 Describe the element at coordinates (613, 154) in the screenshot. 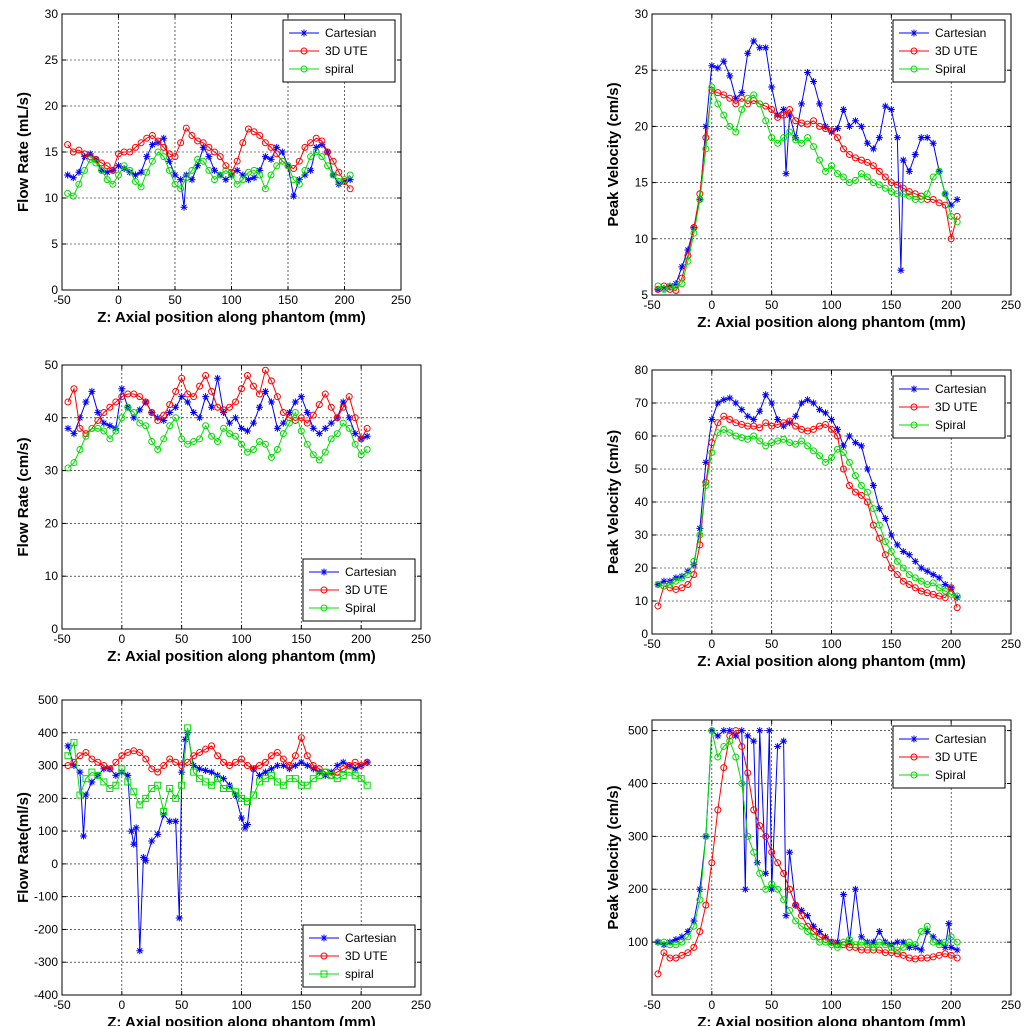

I see `y-axis-label: Peak Velocity (cm/s)` at that location.